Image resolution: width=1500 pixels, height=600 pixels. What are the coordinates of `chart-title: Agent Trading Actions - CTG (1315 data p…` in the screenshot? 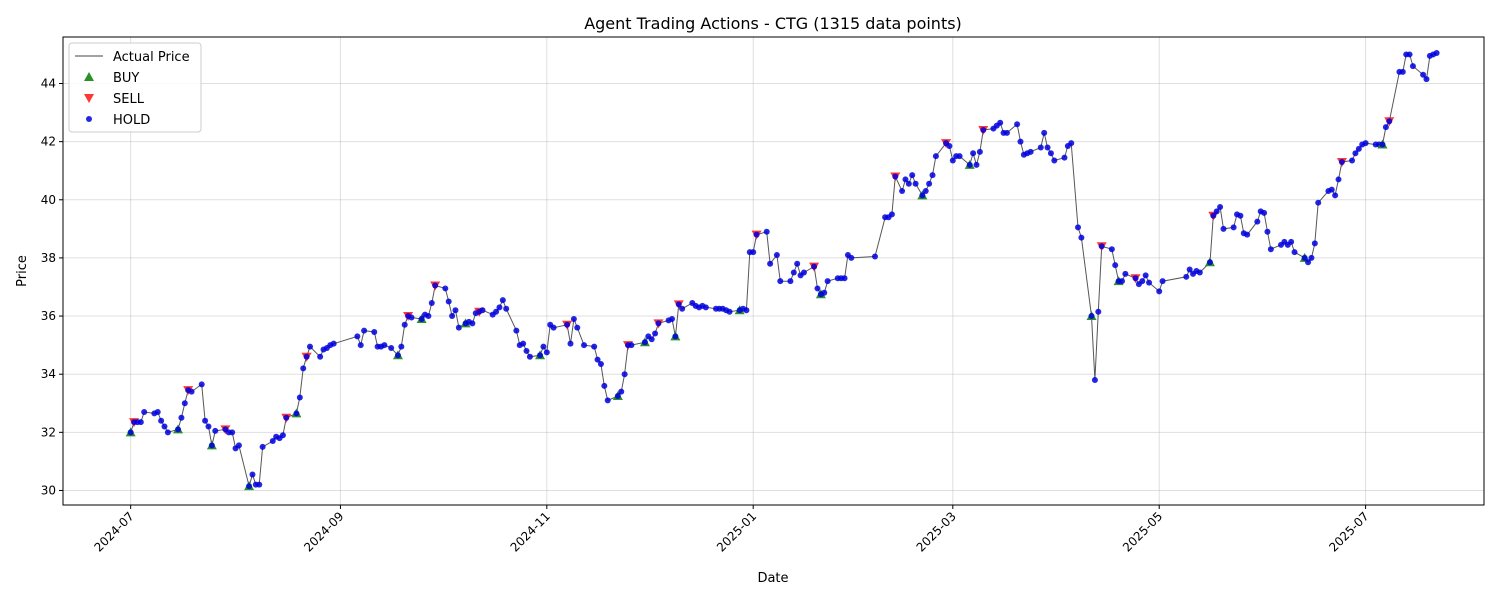 It's located at (773, 23).